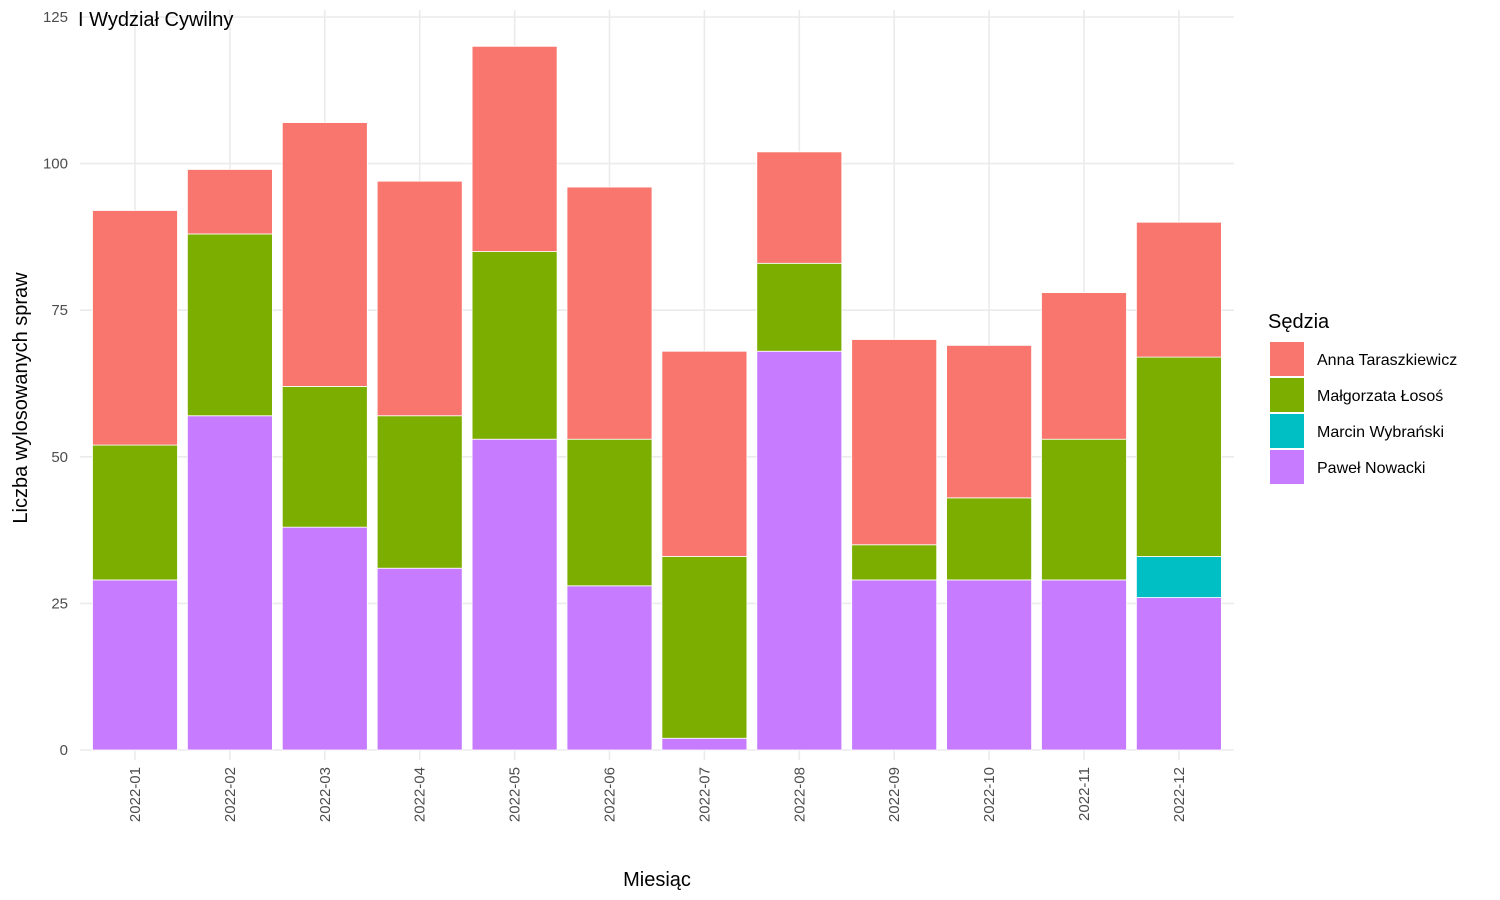 Image resolution: width=1500 pixels, height=900 pixels. Describe the element at coordinates (59, 603) in the screenshot. I see `y-tick-label: 25` at that location.